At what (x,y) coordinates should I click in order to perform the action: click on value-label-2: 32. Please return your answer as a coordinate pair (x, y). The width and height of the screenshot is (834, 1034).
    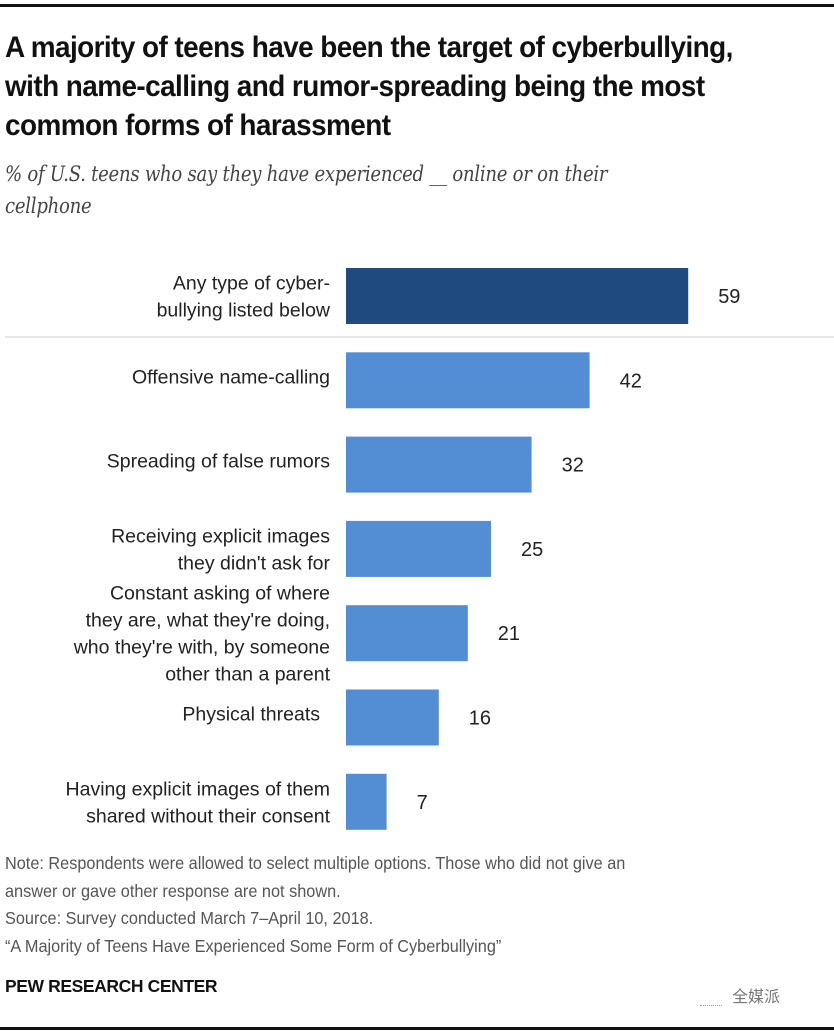
    Looking at the image, I should click on (573, 466).